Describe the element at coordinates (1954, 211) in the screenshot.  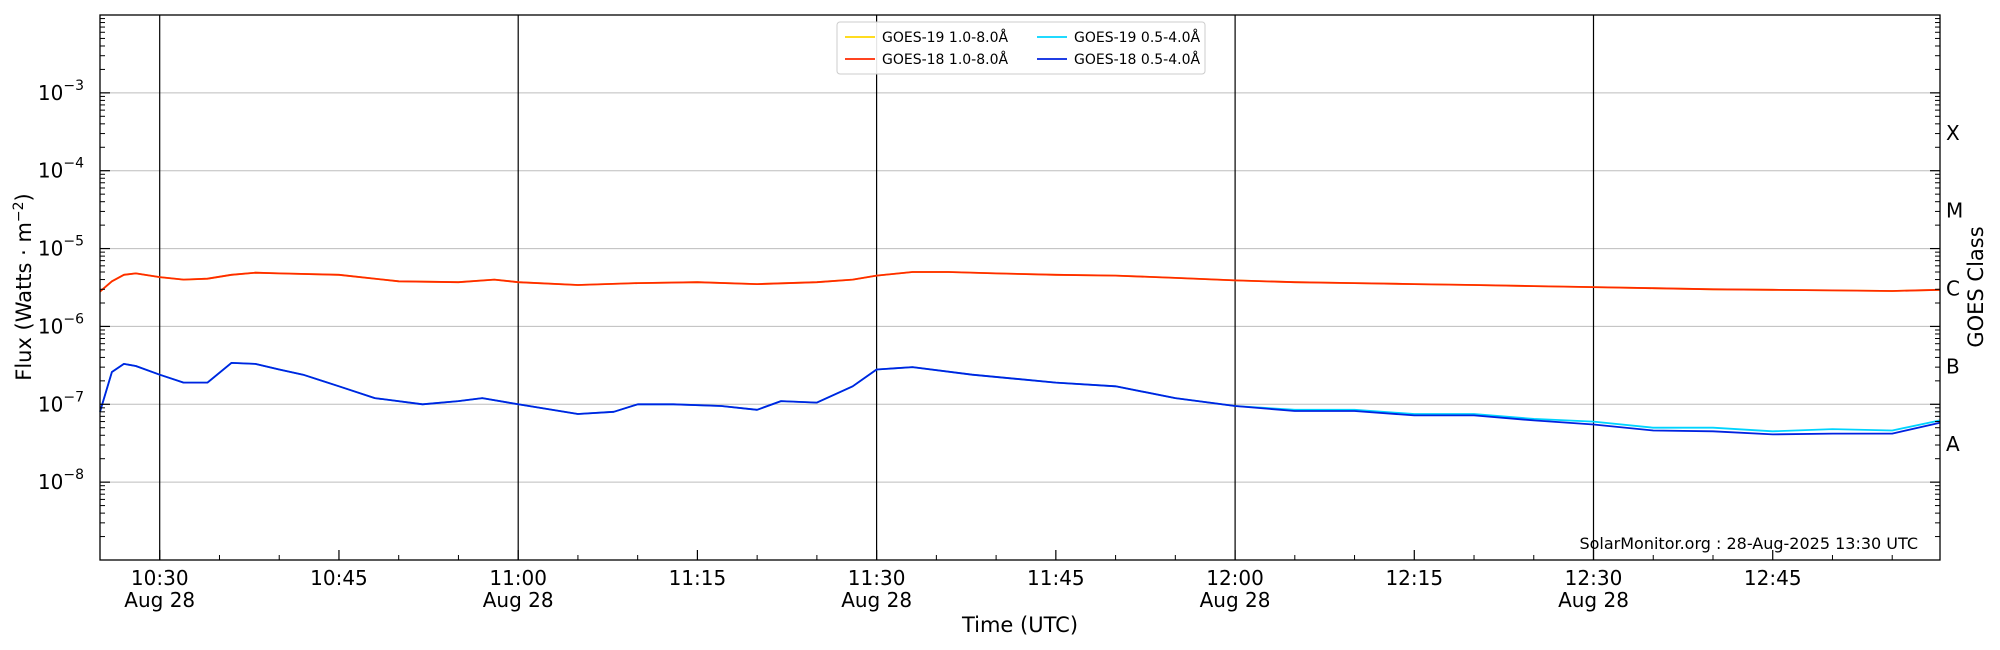
I see `goes-class-label: M` at that location.